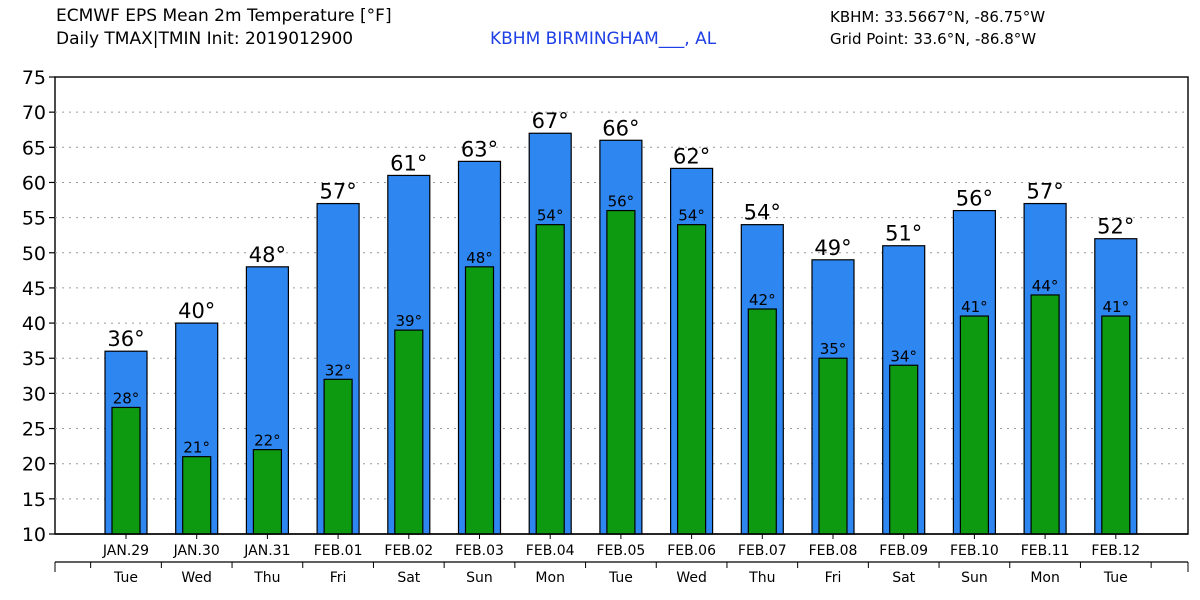  What do you see at coordinates (34, 430) in the screenshot?
I see `y-tick-label: 25` at bounding box center [34, 430].